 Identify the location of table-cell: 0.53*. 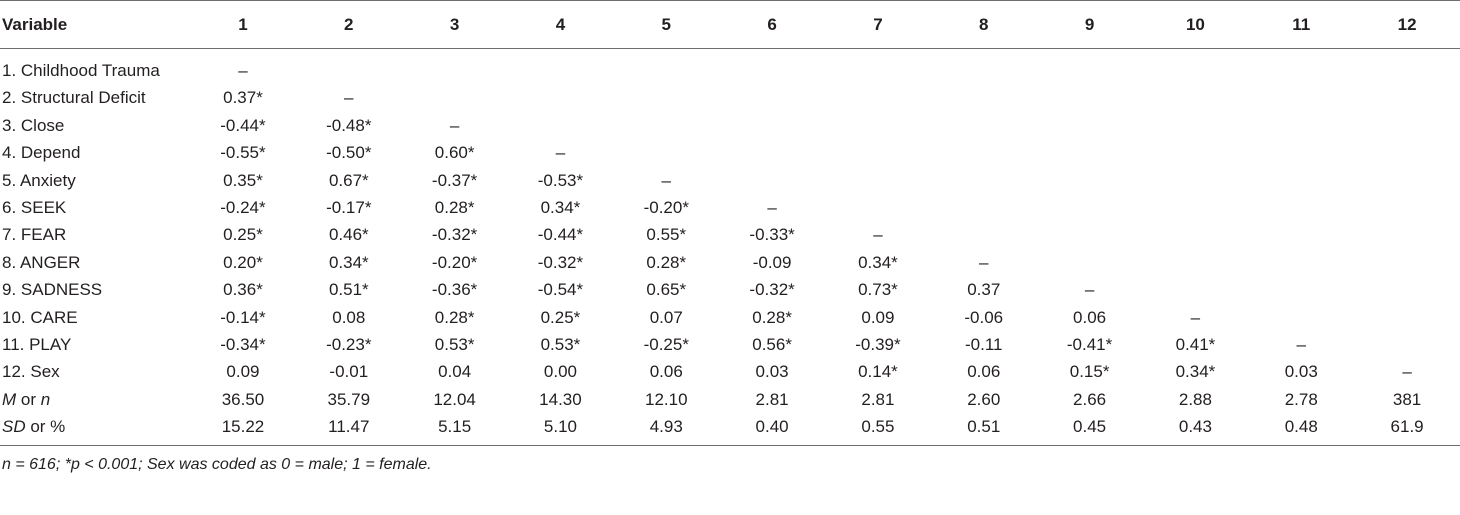
(454, 345).